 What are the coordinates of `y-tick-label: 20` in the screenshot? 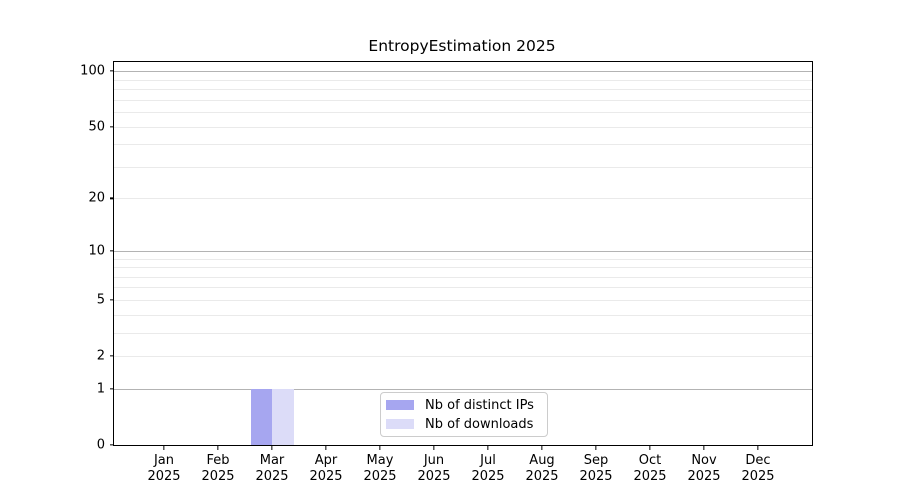 It's located at (96, 198).